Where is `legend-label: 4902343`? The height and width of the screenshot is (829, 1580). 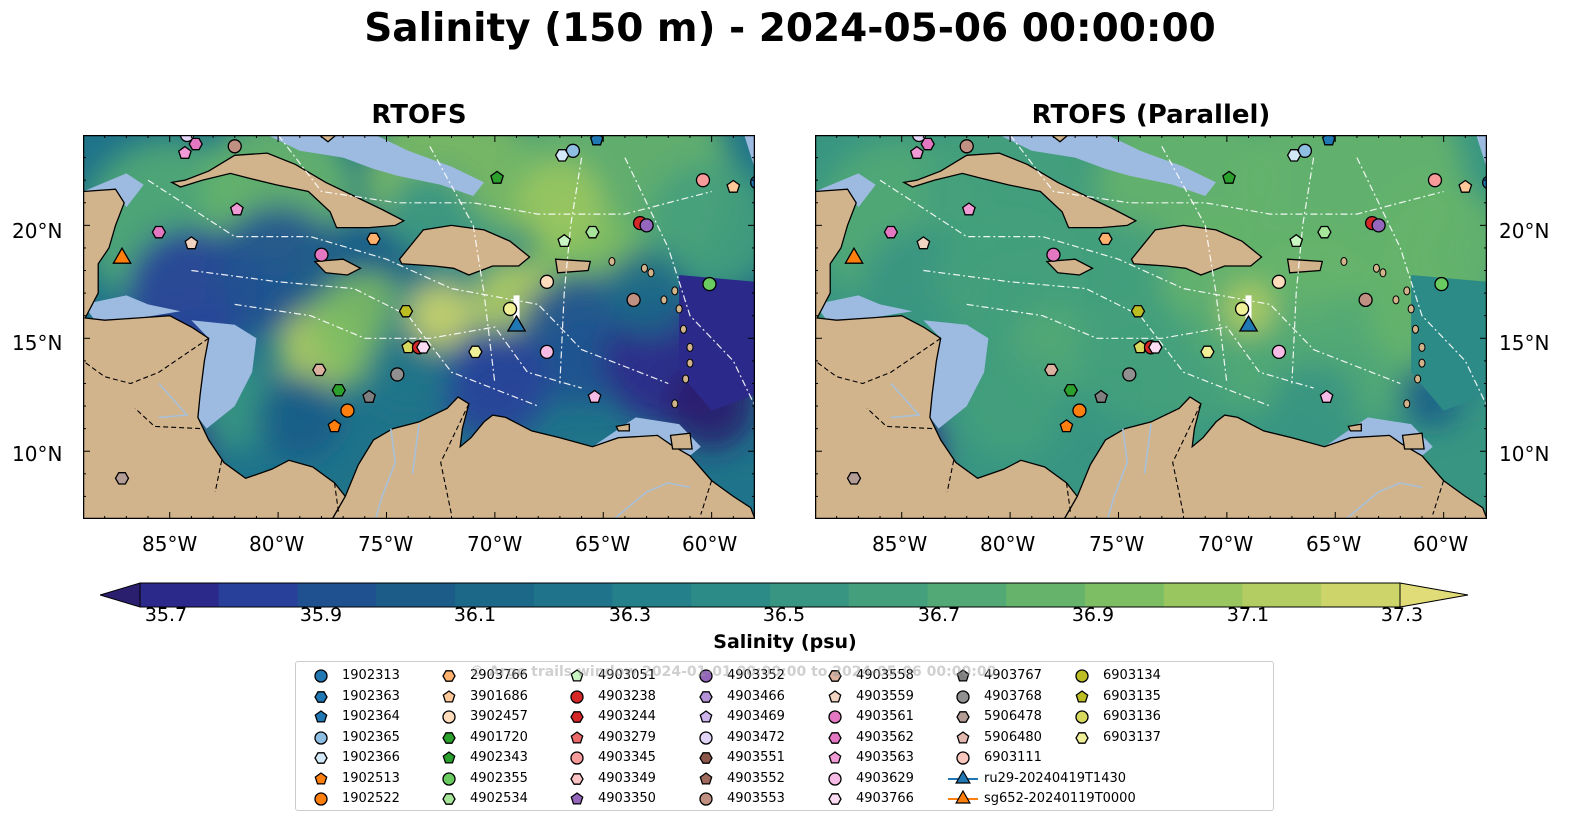
legend-label: 4902343 is located at coordinates (499, 757).